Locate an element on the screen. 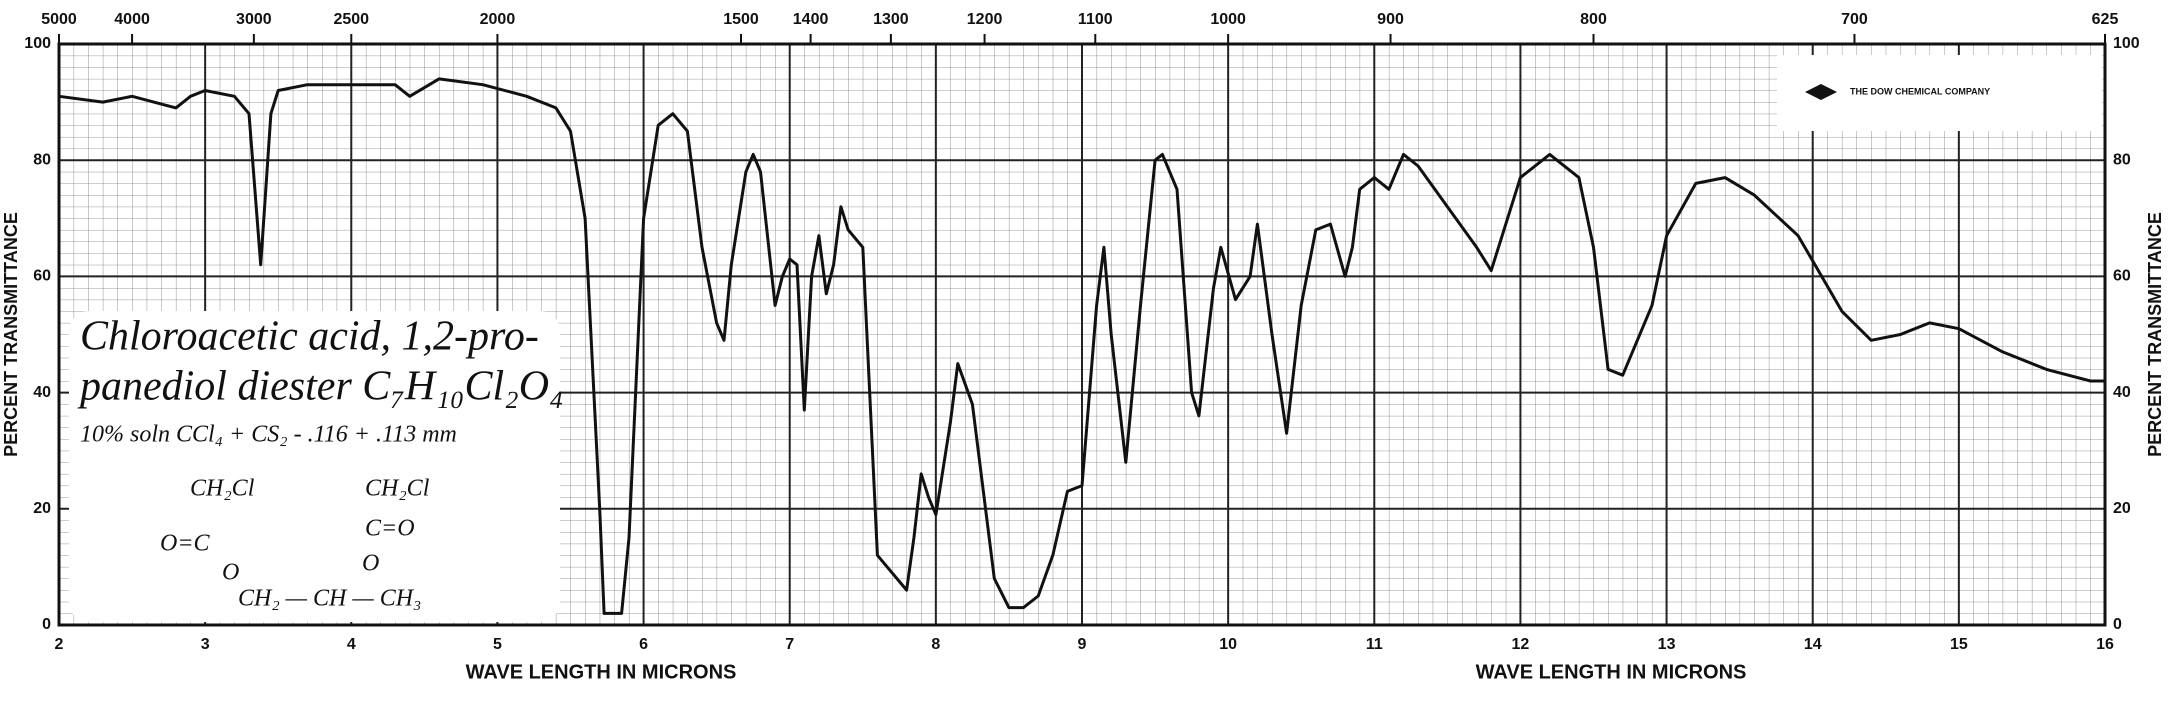  annotation-box is located at coordinates (314, 466).